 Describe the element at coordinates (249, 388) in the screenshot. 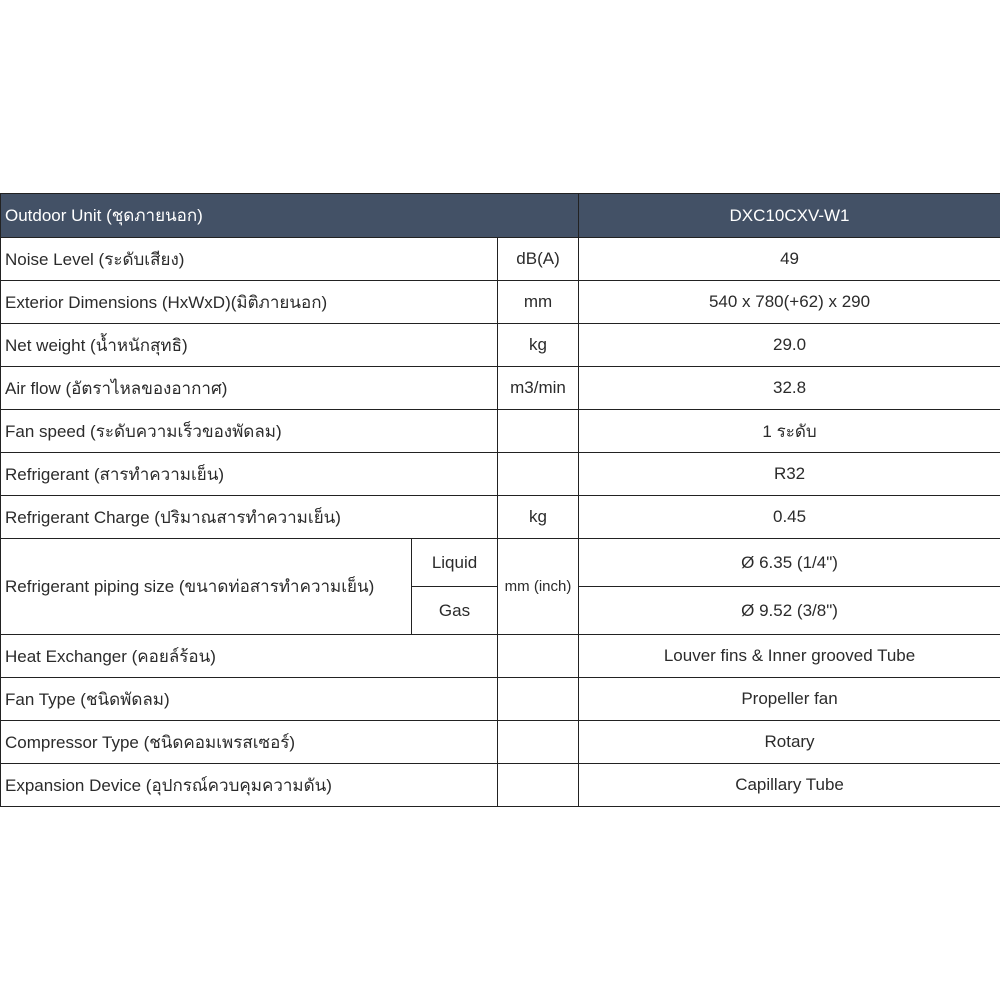

I see `row-label: Air flow (อัตราไหลของอากาศ)` at that location.